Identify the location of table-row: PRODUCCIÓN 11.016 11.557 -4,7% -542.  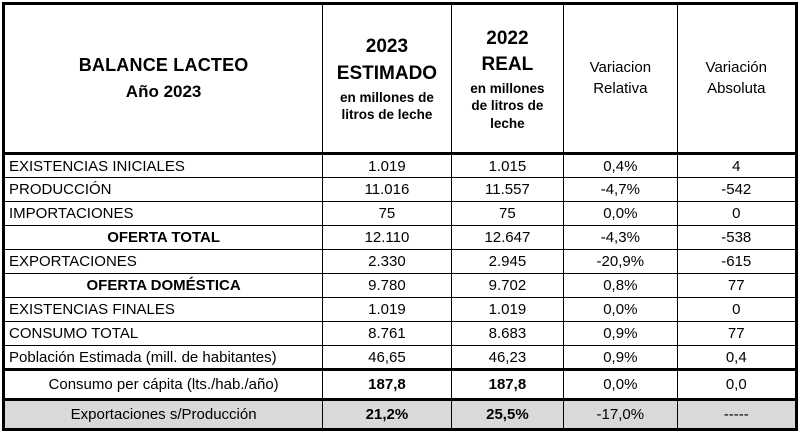
(400, 189).